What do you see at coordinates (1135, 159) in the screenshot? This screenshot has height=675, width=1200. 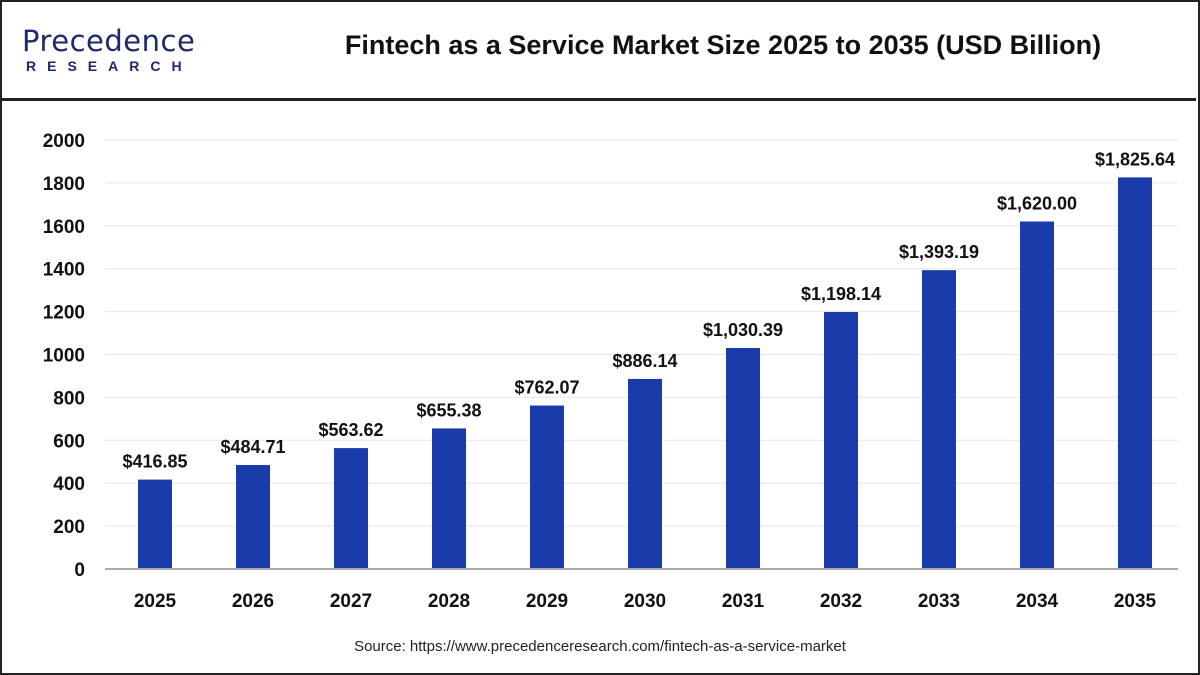 I see `data-label: $1,825.64` at bounding box center [1135, 159].